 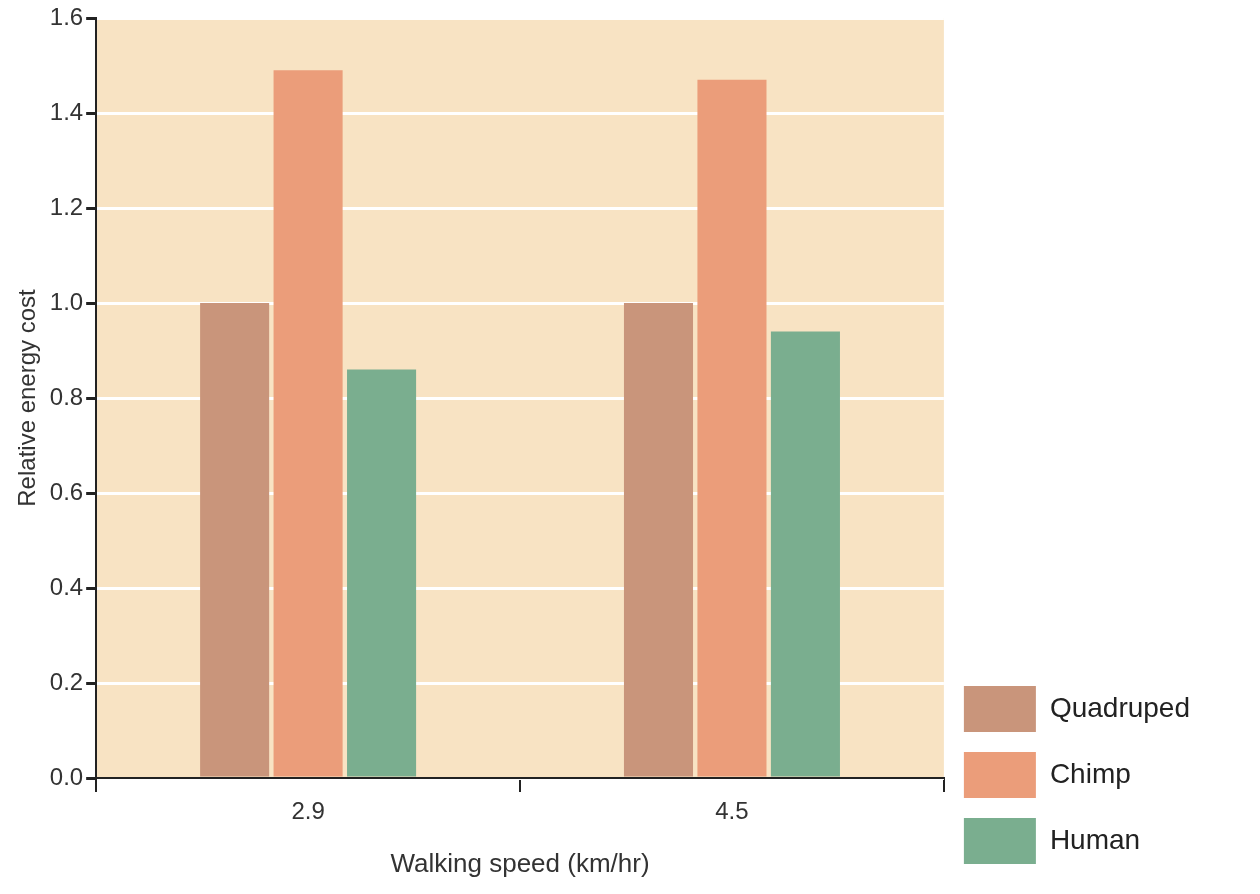 I want to click on y-tick-label: 1.6, so click(x=66, y=16).